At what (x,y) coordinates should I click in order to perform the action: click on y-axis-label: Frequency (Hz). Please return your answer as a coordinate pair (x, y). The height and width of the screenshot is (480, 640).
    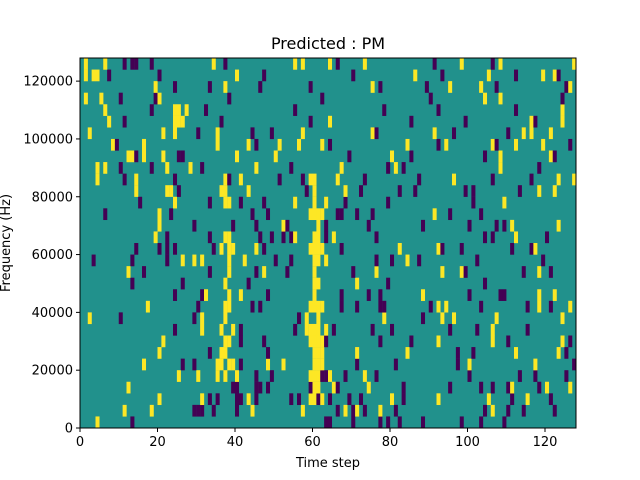
    Looking at the image, I should click on (7, 243).